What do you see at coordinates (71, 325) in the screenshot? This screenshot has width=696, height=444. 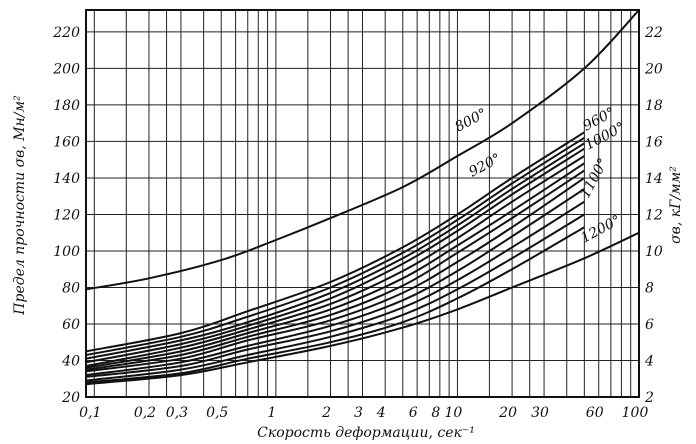 I see `y-left-tick-label: 60` at bounding box center [71, 325].